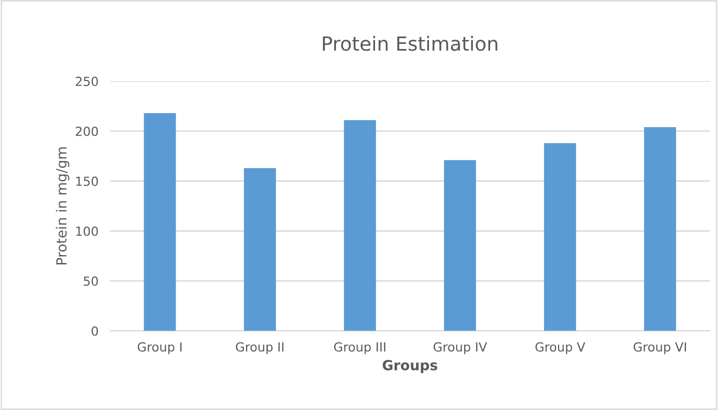 The height and width of the screenshot is (410, 718). Describe the element at coordinates (660, 348) in the screenshot. I see `x-tick-label: Group VI` at that location.